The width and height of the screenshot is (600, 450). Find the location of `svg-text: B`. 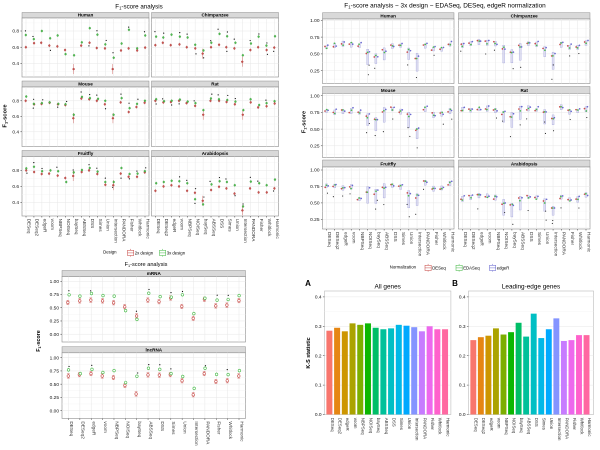

svg-text: B is located at coordinates (455, 283).